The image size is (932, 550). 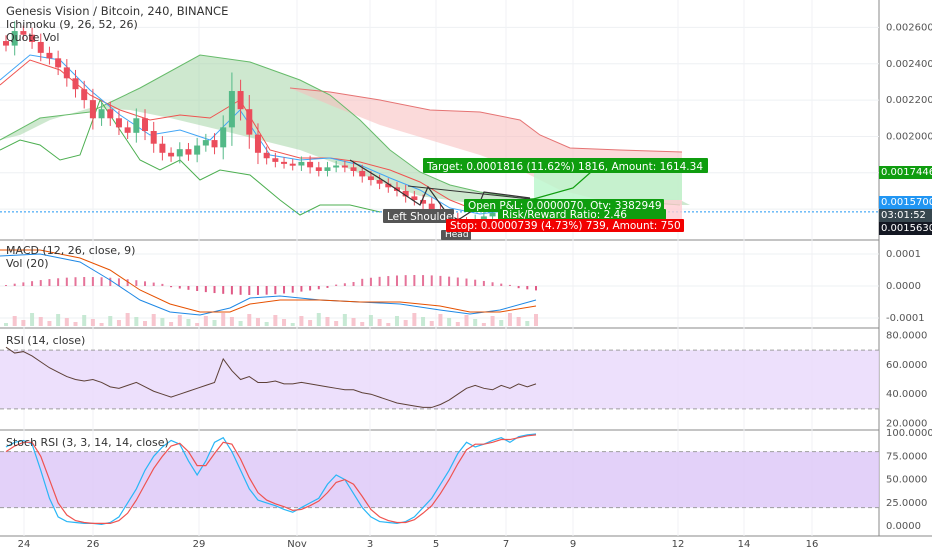 I want to click on target-zone, so click(x=608, y=185).